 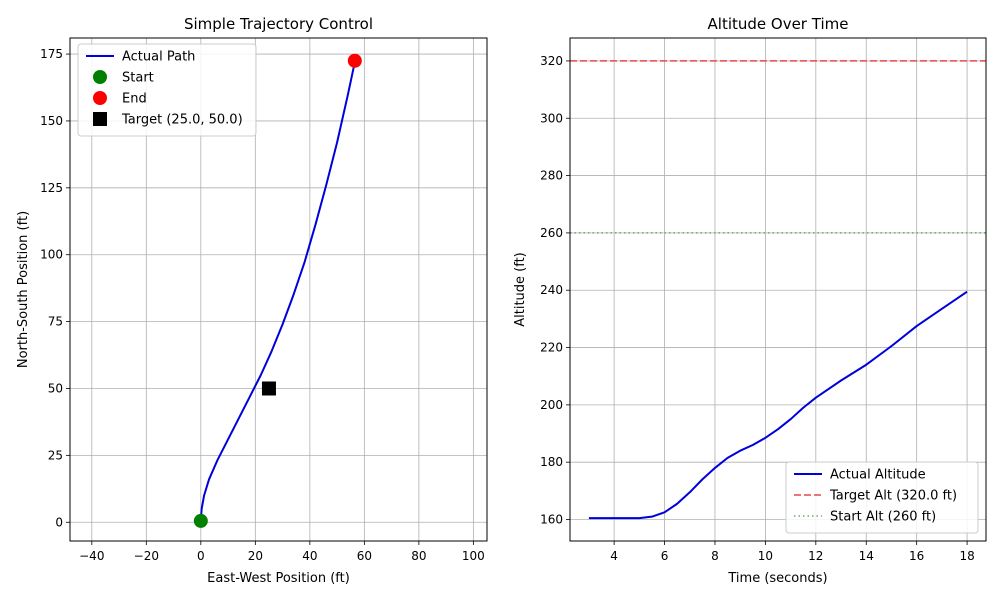 I want to click on trajectory-y-tick-label: 75, so click(x=55, y=322).